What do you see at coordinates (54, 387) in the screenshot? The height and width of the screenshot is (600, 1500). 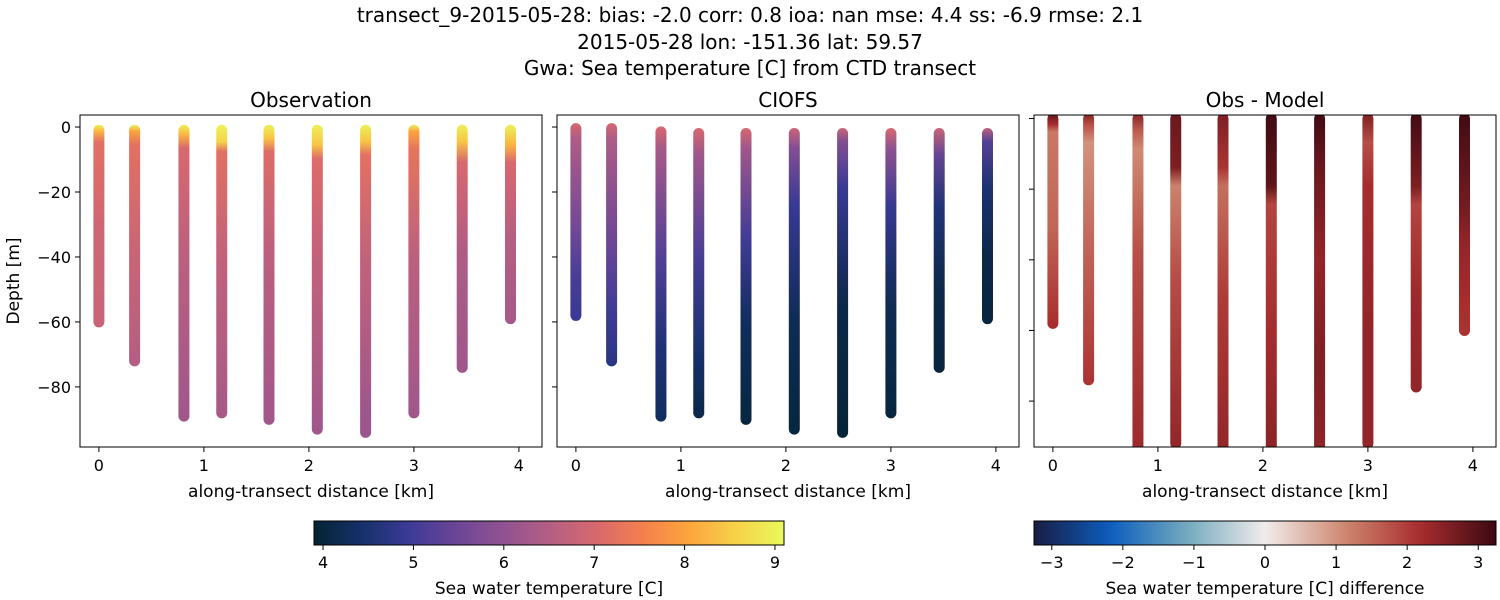 I see `y-tick-label: −80` at bounding box center [54, 387].